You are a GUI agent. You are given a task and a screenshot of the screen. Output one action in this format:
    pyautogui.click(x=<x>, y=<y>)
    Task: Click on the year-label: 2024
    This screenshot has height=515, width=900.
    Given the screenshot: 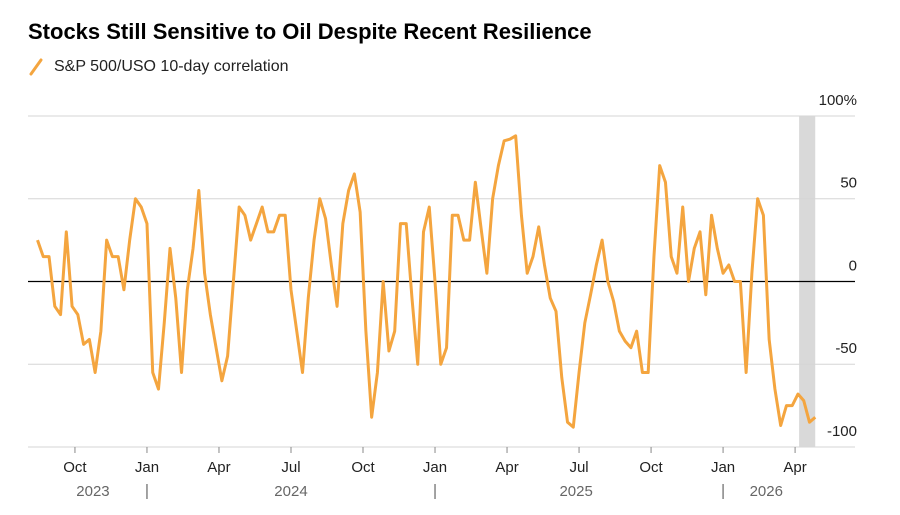 What is the action you would take?
    pyautogui.click(x=290, y=491)
    